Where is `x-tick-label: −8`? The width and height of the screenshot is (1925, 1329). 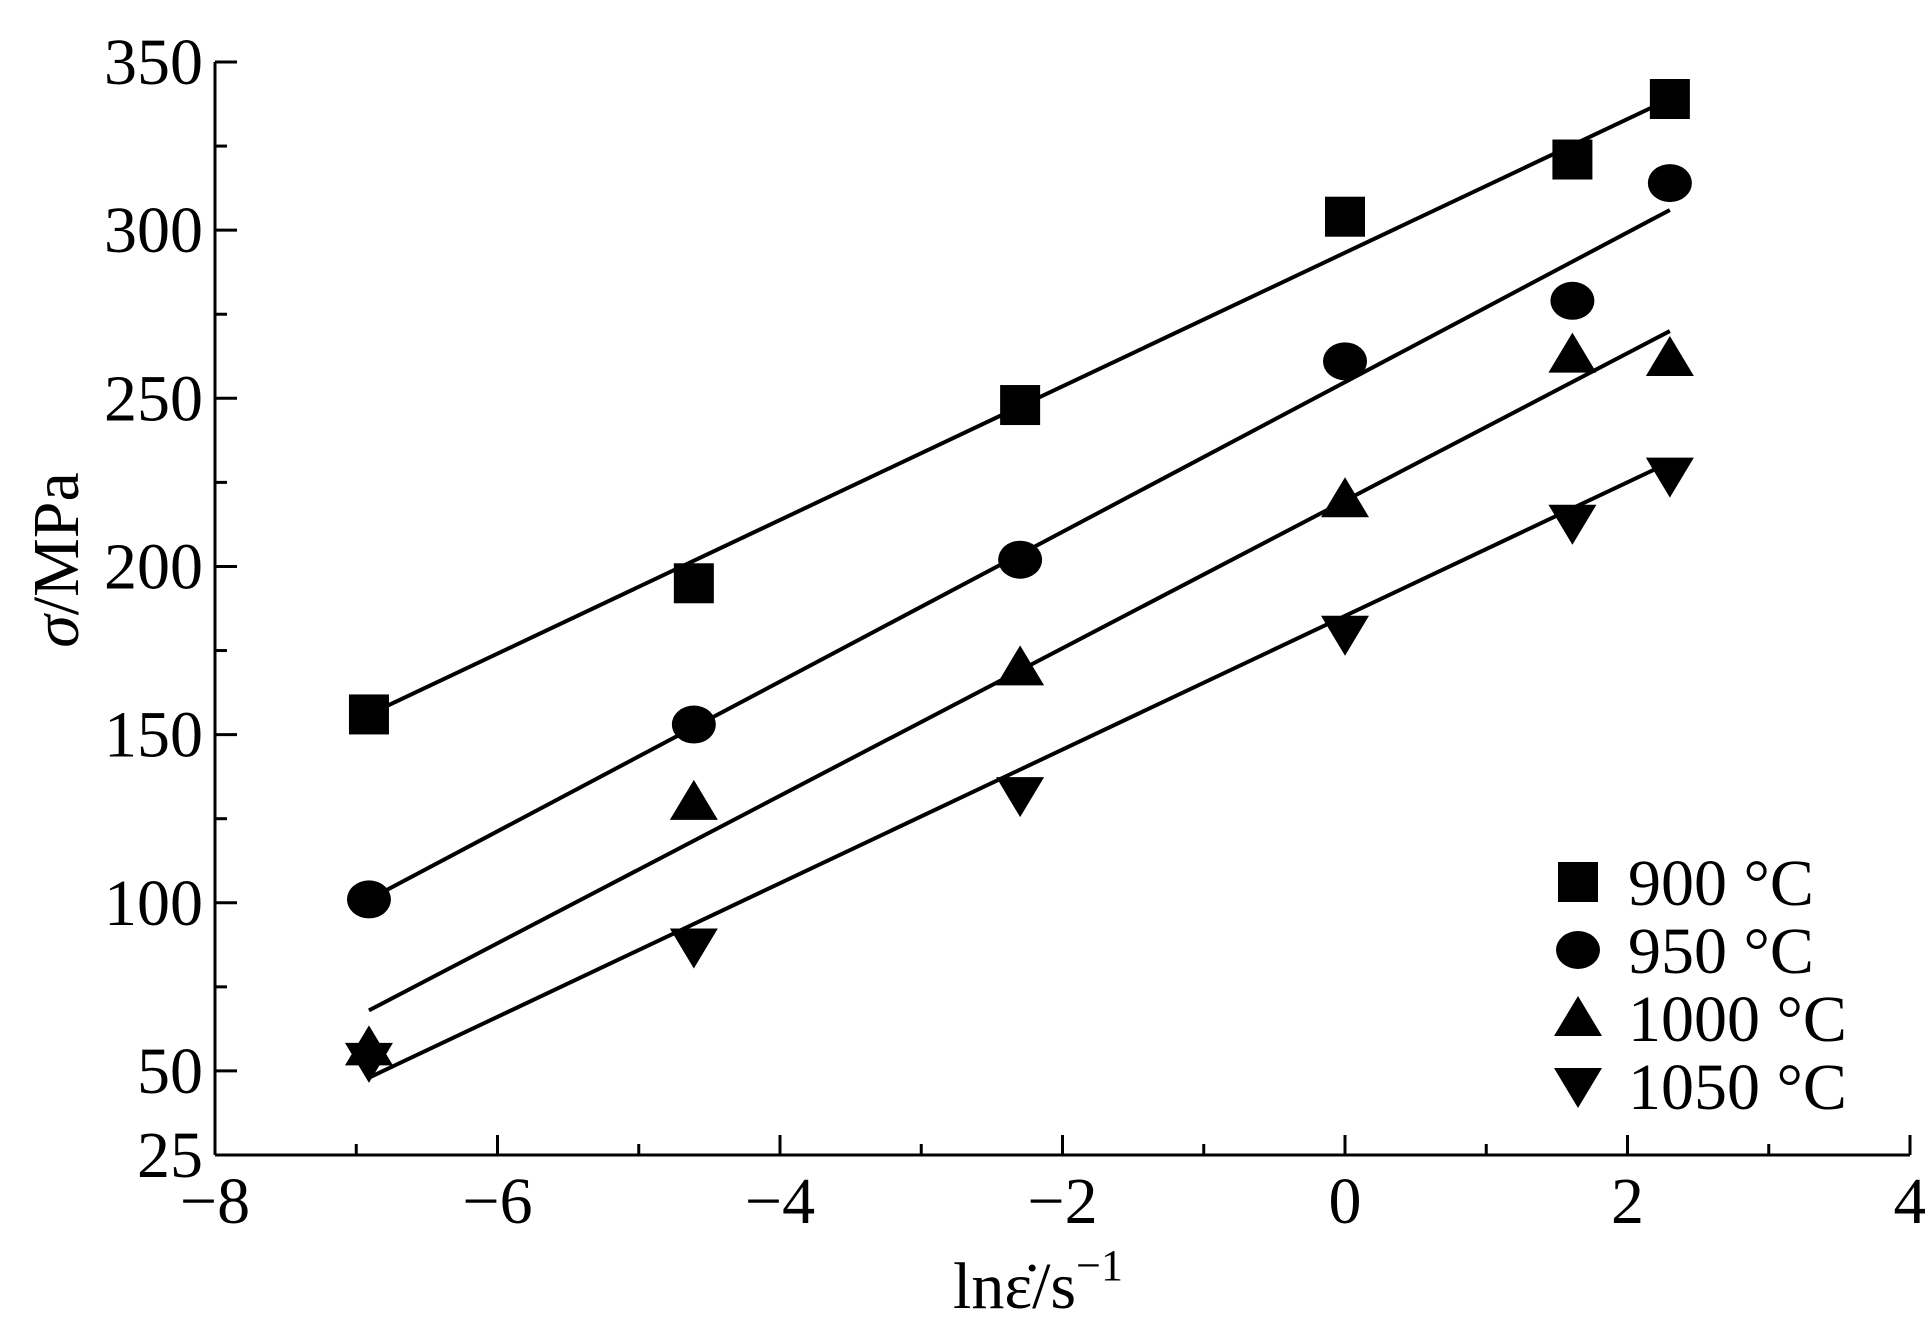 x-tick-label: −8 is located at coordinates (215, 1201).